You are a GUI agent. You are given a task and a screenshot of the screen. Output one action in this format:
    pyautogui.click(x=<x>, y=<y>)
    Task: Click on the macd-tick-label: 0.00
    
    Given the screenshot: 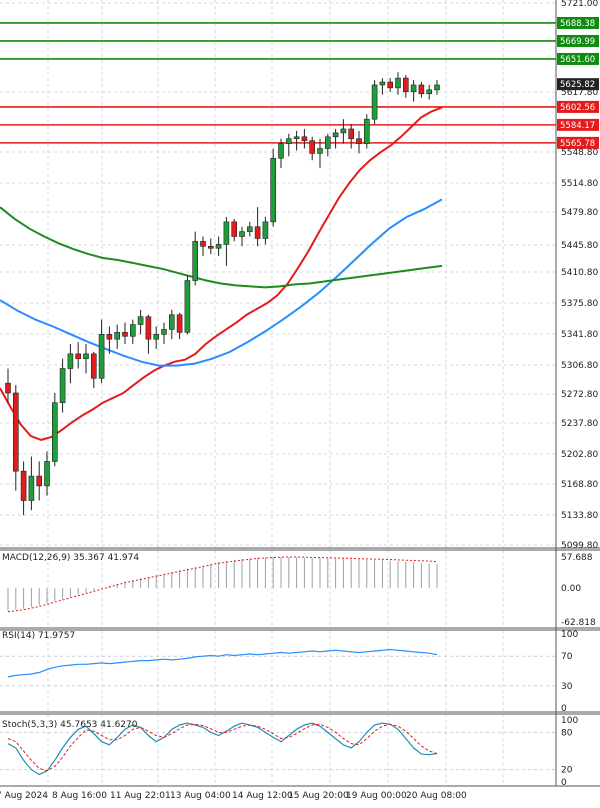 What is the action you would take?
    pyautogui.click(x=571, y=589)
    